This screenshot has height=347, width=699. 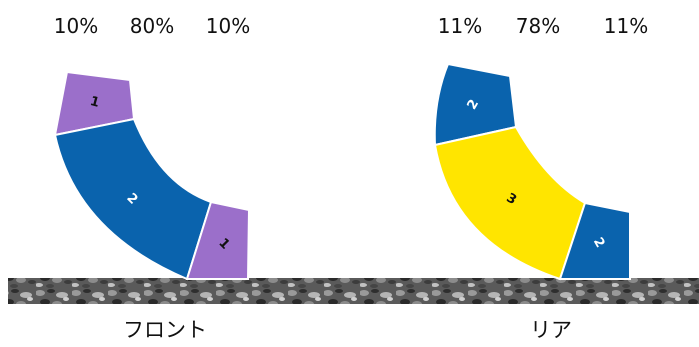 I want to click on rear-caption: リア, so click(x=551, y=330).